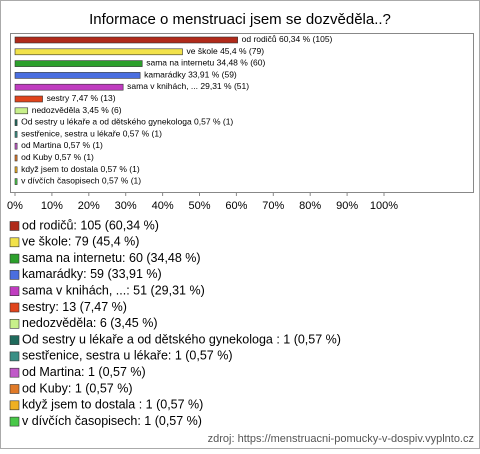 The image size is (480, 454). What do you see at coordinates (37, 157) in the screenshot?
I see `bar-label-category: od Kuby` at bounding box center [37, 157].